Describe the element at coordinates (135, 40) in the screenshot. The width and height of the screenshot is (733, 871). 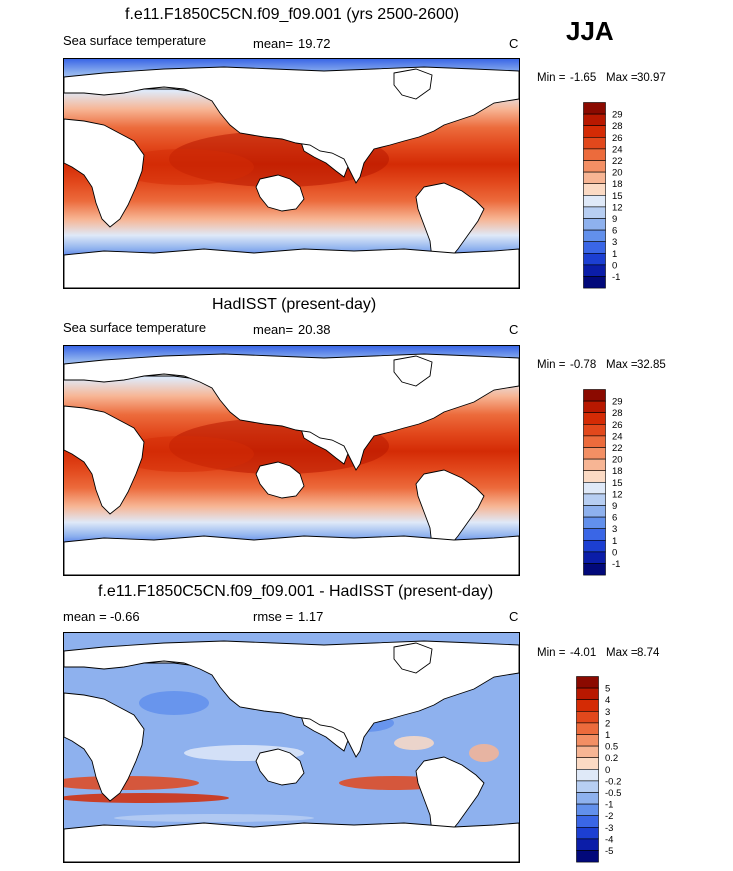
I see `panel1-variable: Sea surface temperature` at that location.